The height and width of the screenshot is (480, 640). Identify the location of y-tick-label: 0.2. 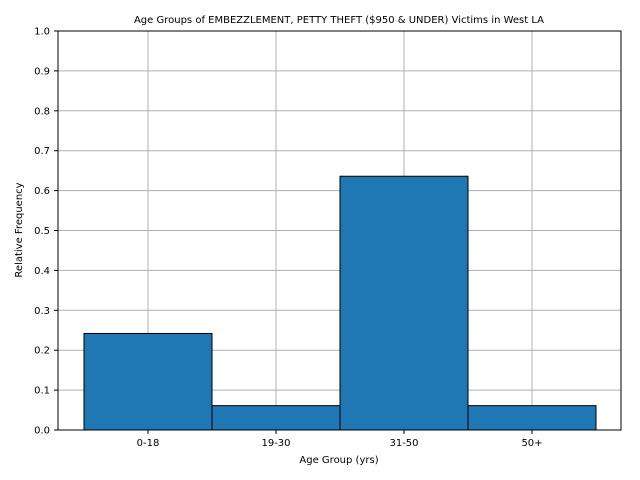
(42, 351).